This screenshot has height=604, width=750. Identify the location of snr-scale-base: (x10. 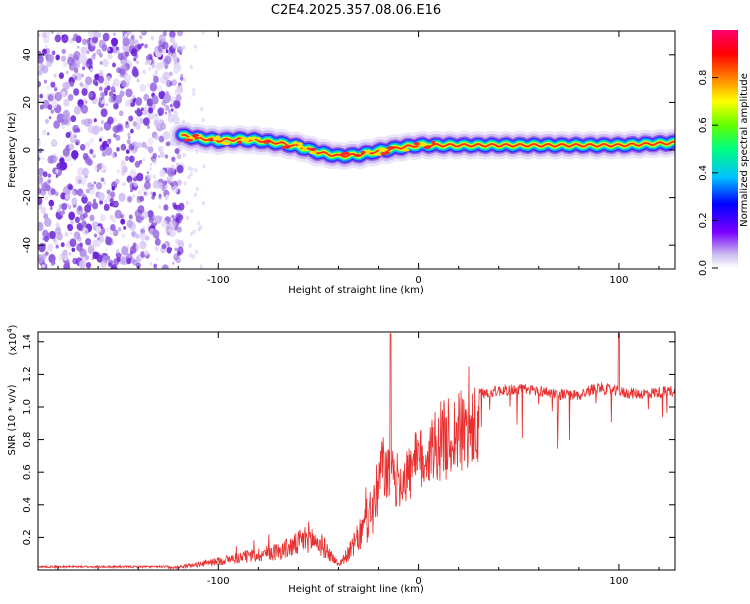
(13, 344).